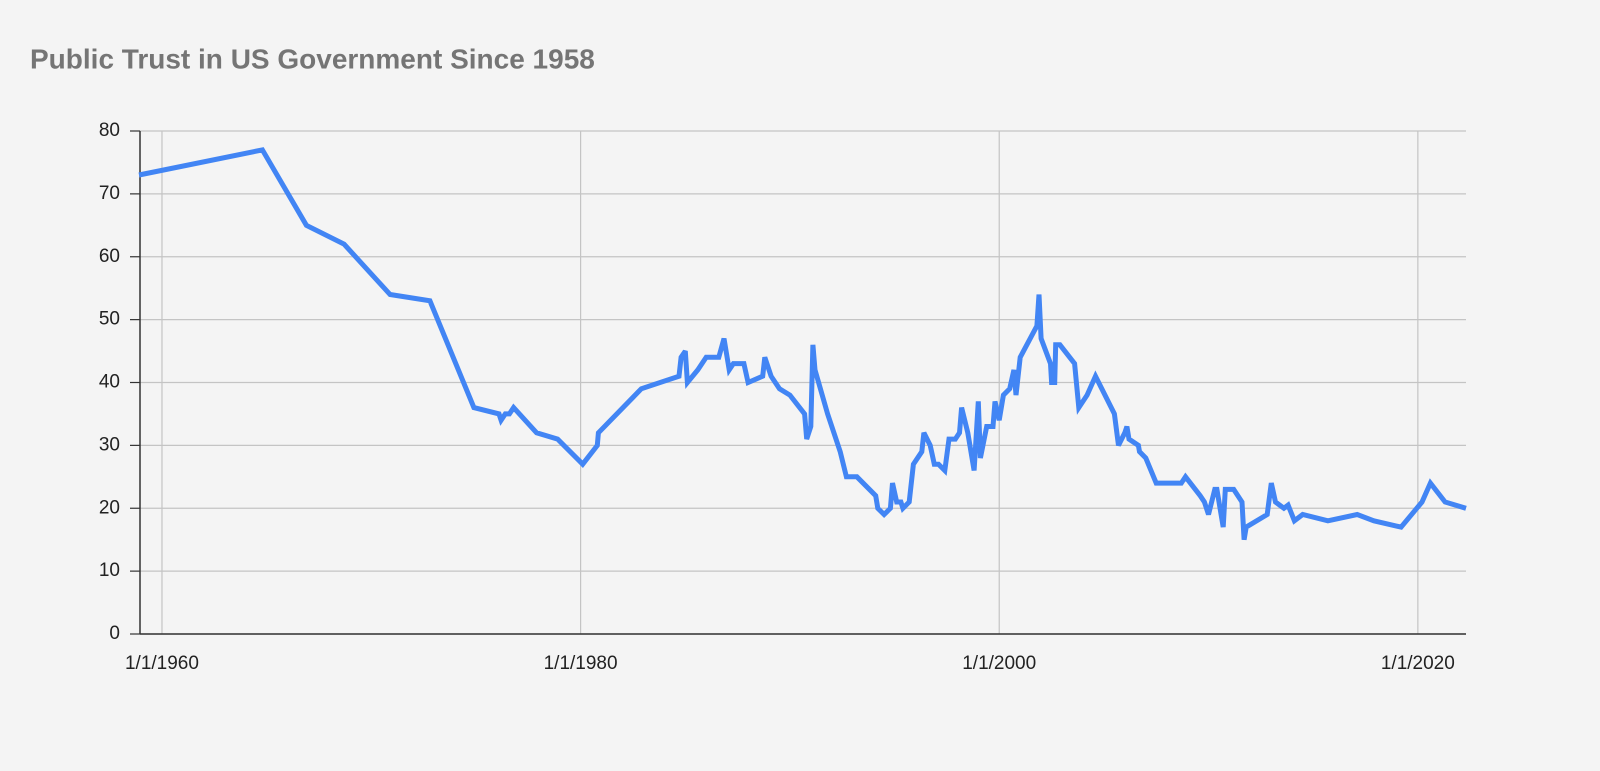 Image resolution: width=1600 pixels, height=771 pixels. Describe the element at coordinates (109, 507) in the screenshot. I see `y-tick-label: 20` at that location.